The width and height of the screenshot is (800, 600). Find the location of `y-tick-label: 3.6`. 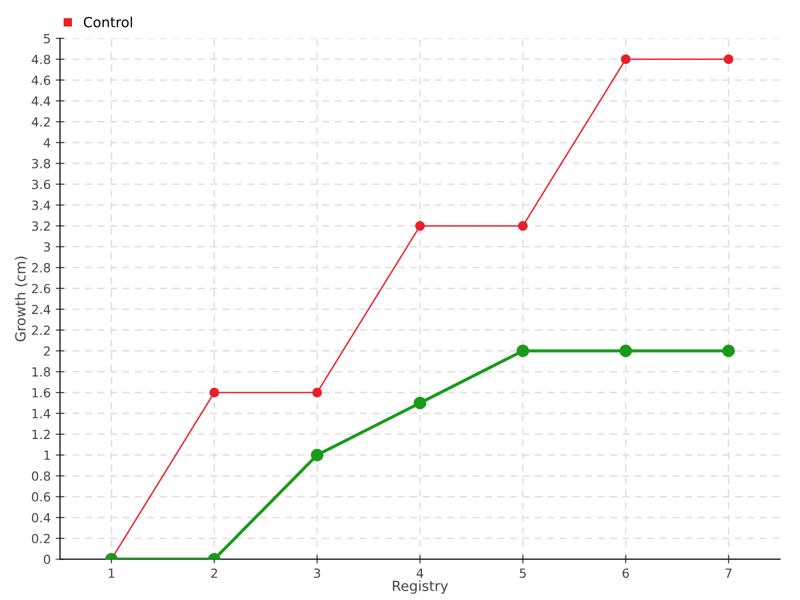

y-tick-label: 3.6 is located at coordinates (41, 185).